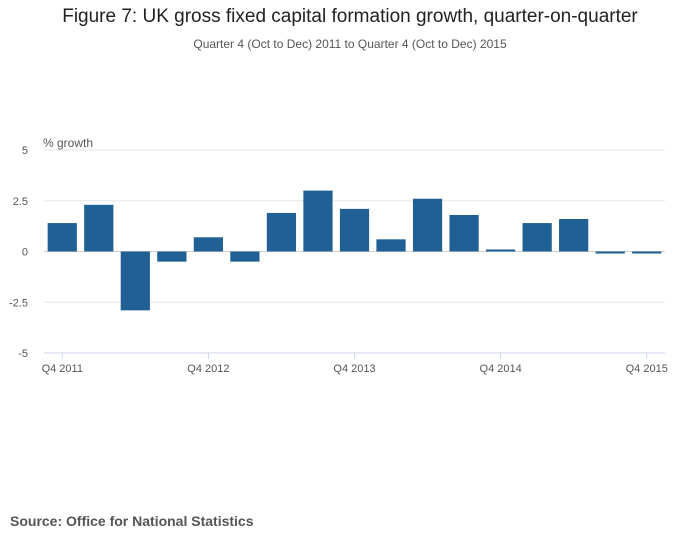  Describe the element at coordinates (245, 256) in the screenshot. I see `bar-q1-2013: Q1 2013: -0.5` at that location.